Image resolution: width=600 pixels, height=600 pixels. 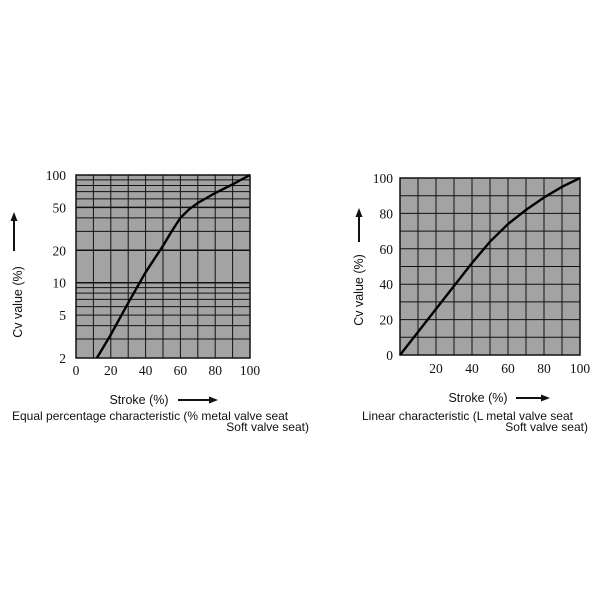 What do you see at coordinates (477, 398) in the screenshot?
I see `x-axis-label-right: Stroke (%)` at bounding box center [477, 398].